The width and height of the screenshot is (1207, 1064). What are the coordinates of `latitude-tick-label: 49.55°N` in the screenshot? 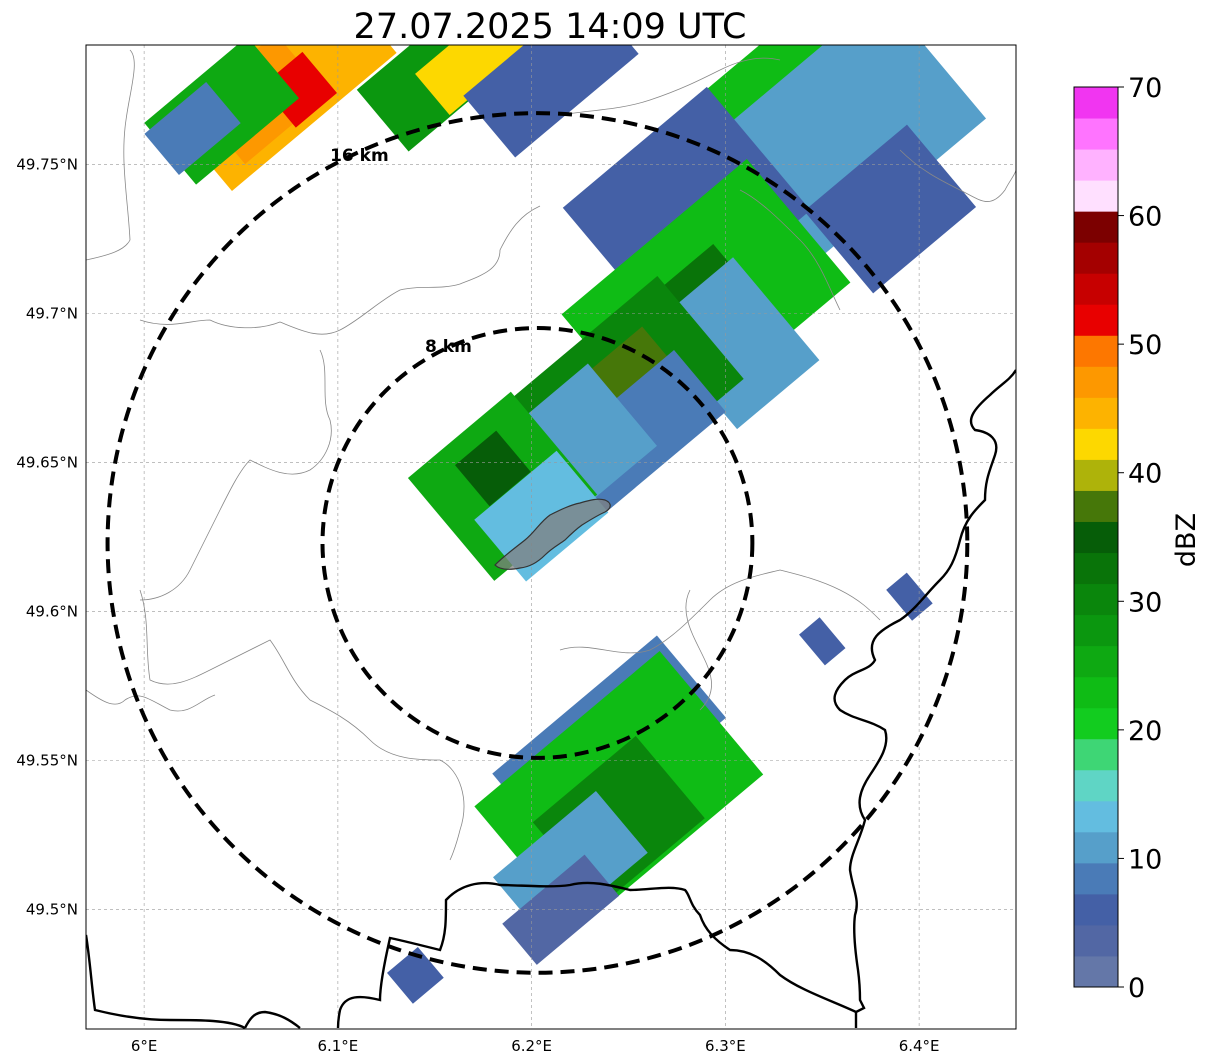 It's located at (47, 761).